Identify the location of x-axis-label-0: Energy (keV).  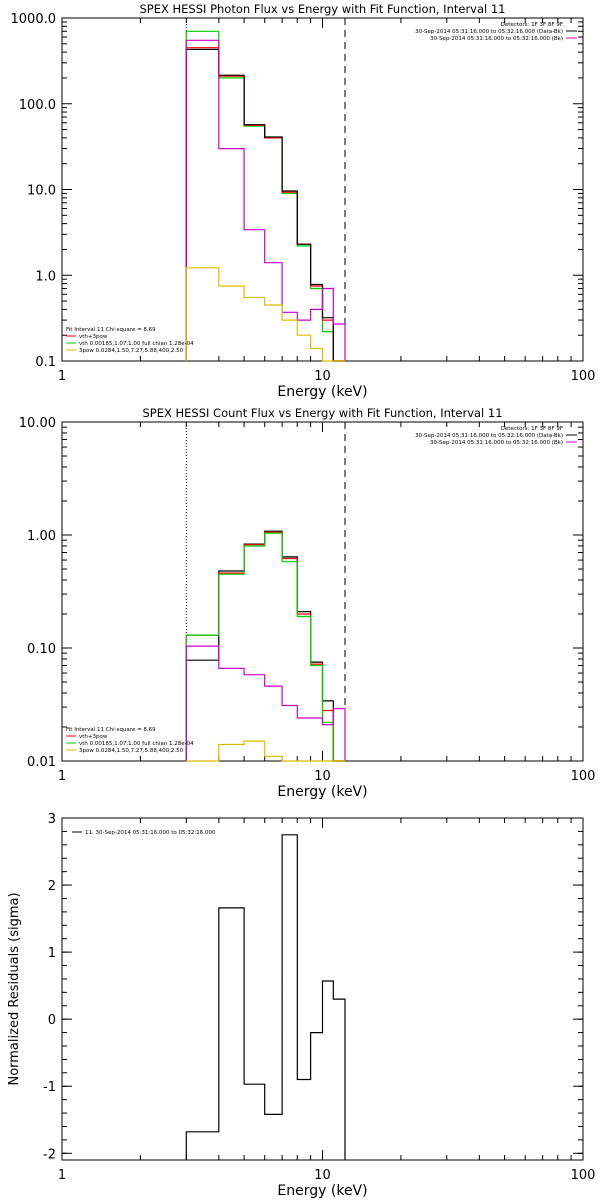
(322, 392).